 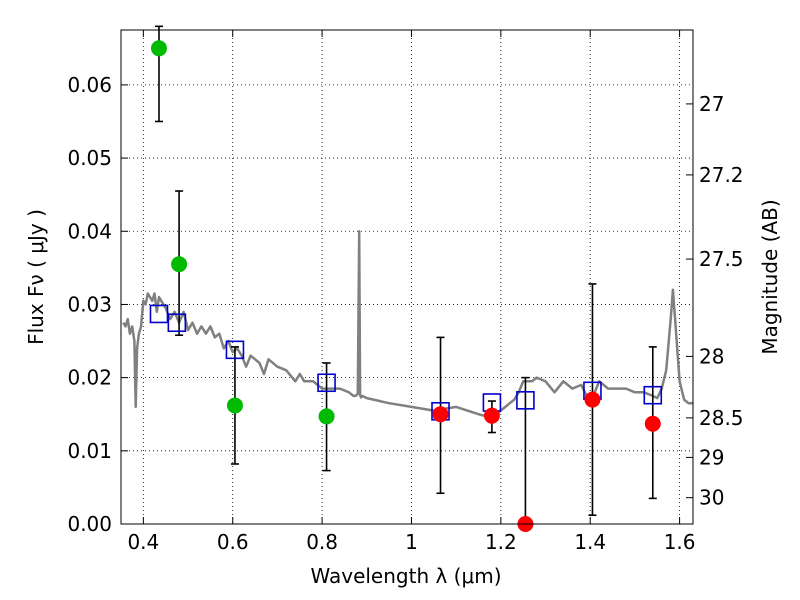 I want to click on y2-tick-label: 28.5, so click(x=721, y=418).